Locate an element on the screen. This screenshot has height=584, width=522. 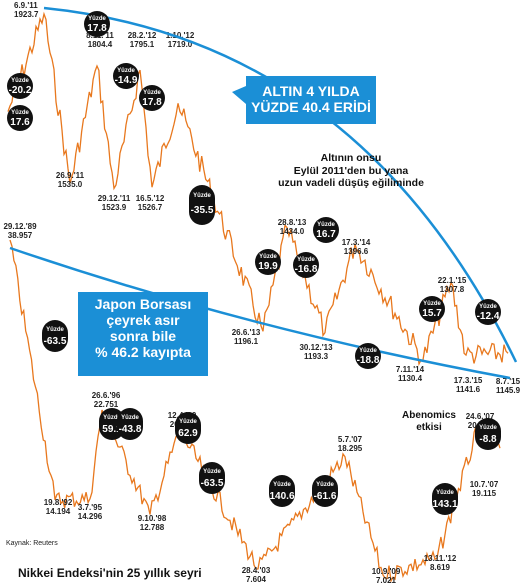
gold-change-value: -16.8 is located at coordinates (306, 269).